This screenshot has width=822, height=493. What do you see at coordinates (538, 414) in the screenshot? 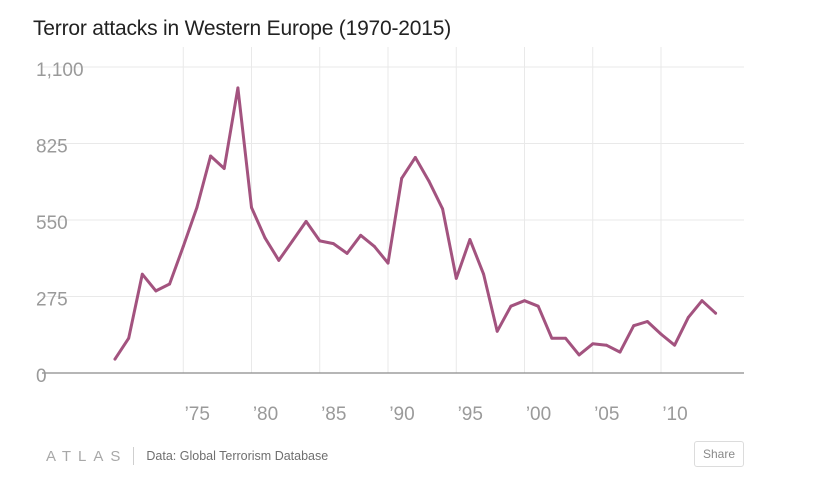
I see `x-tick-label: ’00` at bounding box center [538, 414].